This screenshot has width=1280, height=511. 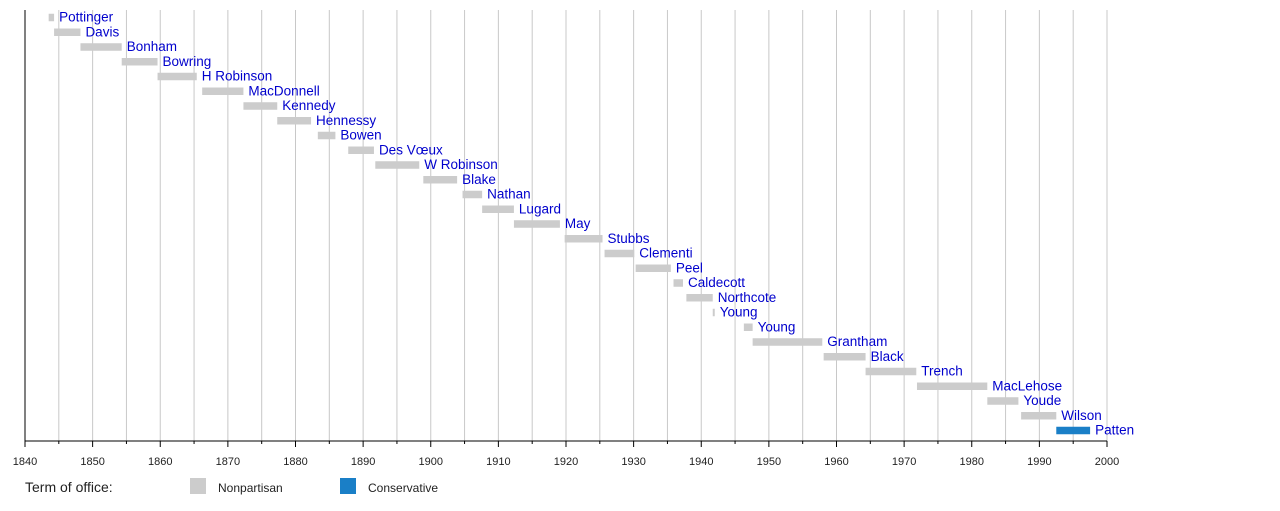 What do you see at coordinates (250, 488) in the screenshot?
I see `legend-label-nonpartisan: Nonpartisan` at bounding box center [250, 488].